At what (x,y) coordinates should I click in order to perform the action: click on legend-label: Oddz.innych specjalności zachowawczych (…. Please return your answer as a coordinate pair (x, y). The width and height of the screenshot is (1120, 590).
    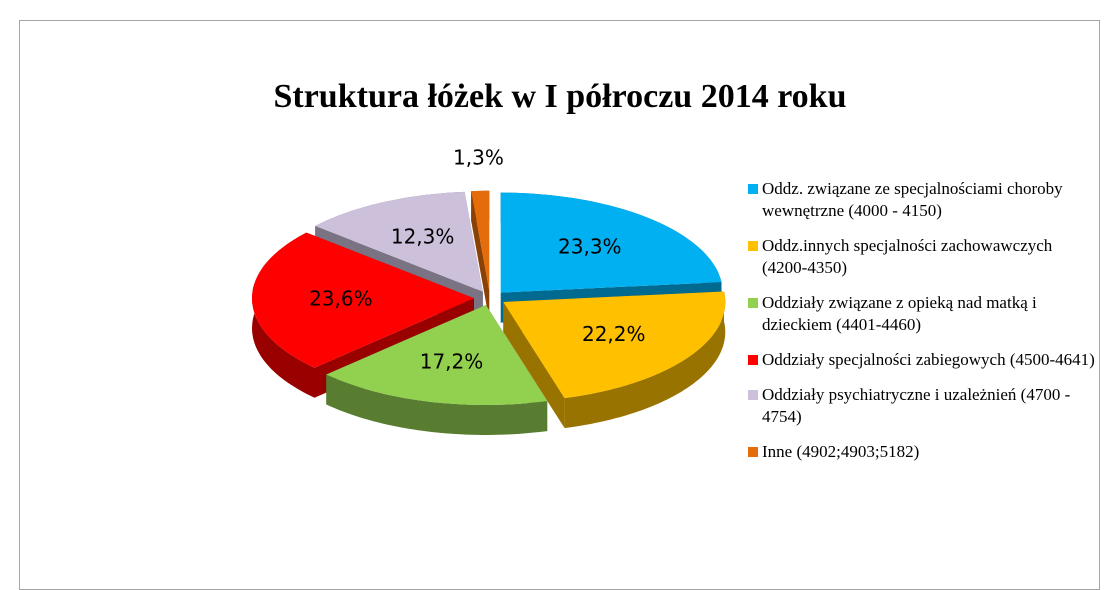
    Looking at the image, I should click on (907, 256).